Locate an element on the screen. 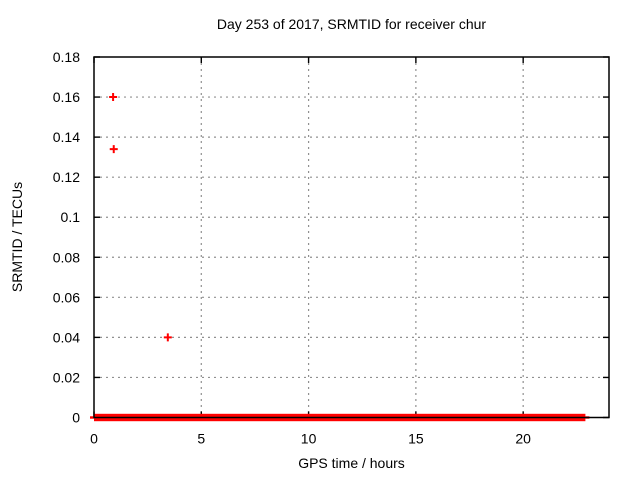 The image size is (640, 480). x-tick-label: 15 is located at coordinates (416, 439).